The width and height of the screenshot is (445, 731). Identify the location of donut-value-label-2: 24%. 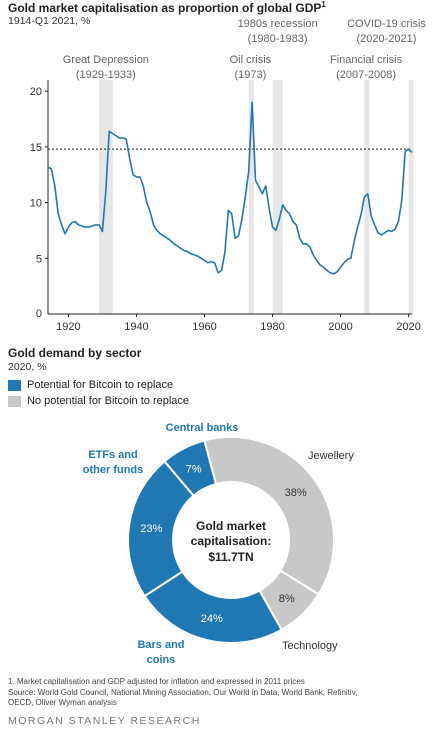
(212, 619).